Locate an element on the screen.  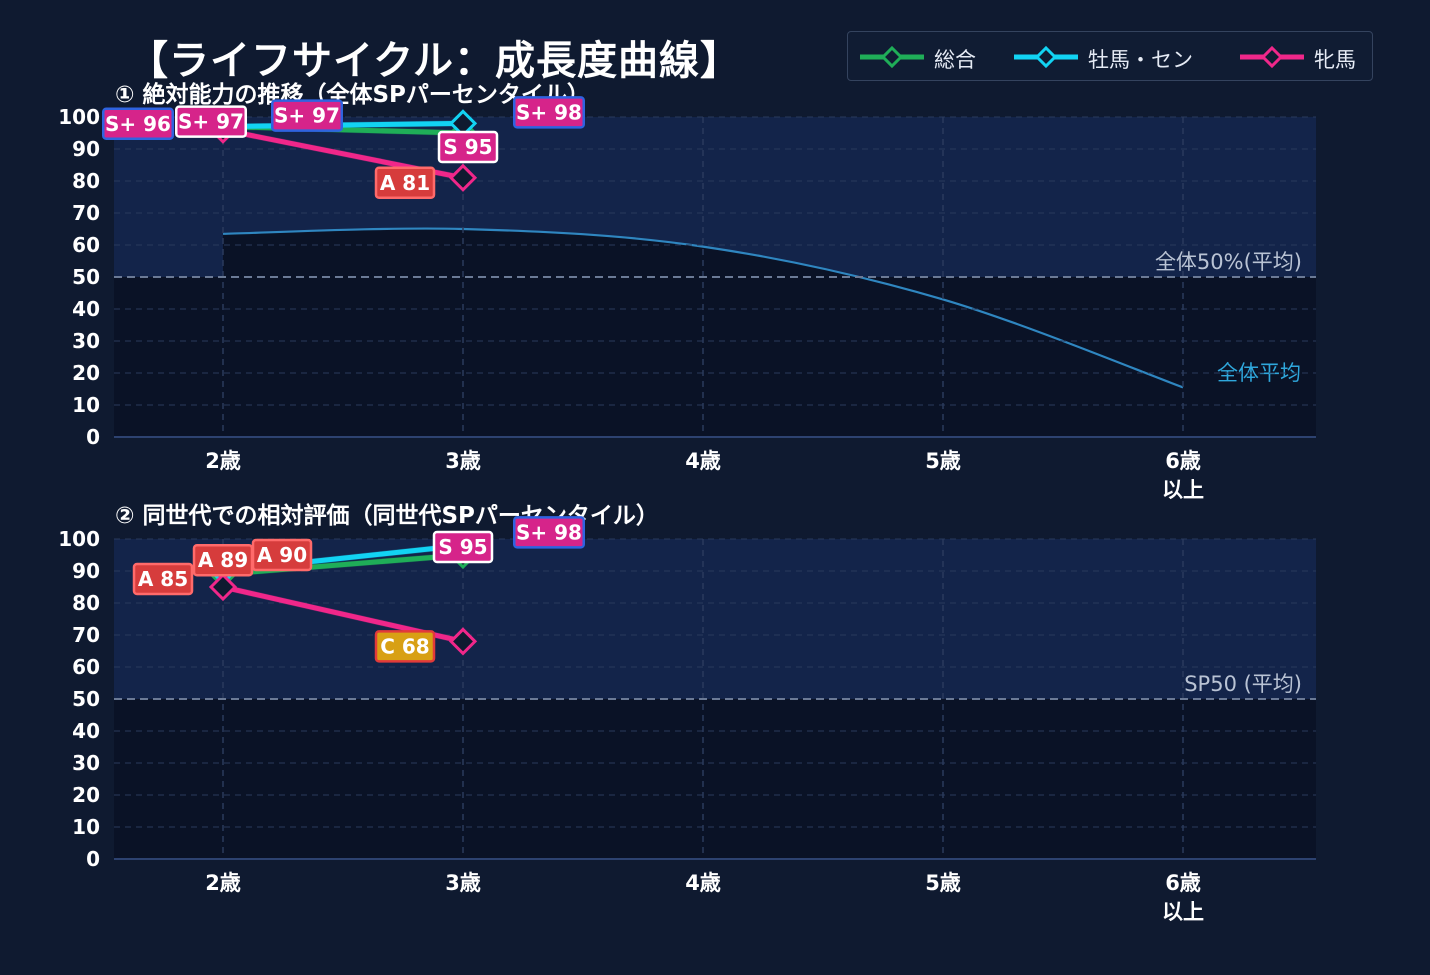
legend-label-male: 牡馬・セン is located at coordinates (1140, 60).